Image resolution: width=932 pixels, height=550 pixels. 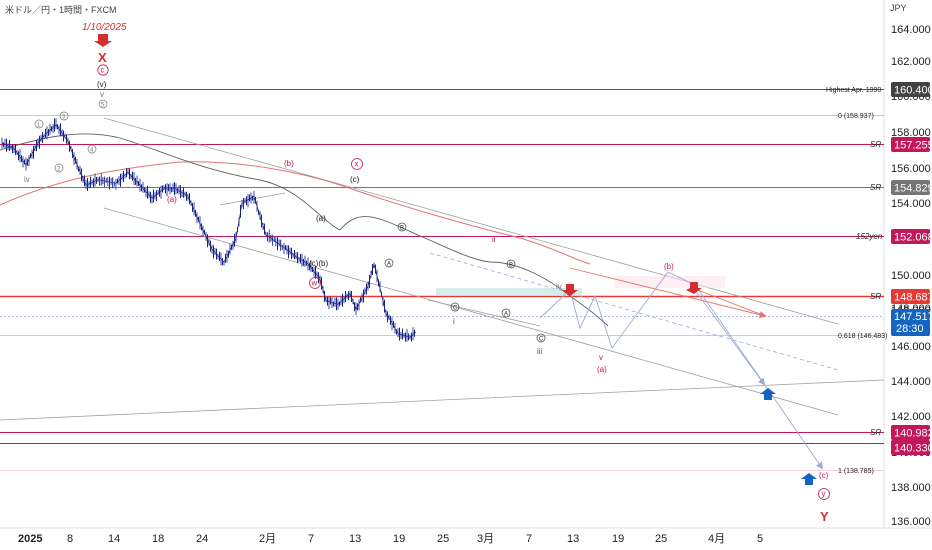 I want to click on dashed-forecast-channel, so click(x=634, y=311).